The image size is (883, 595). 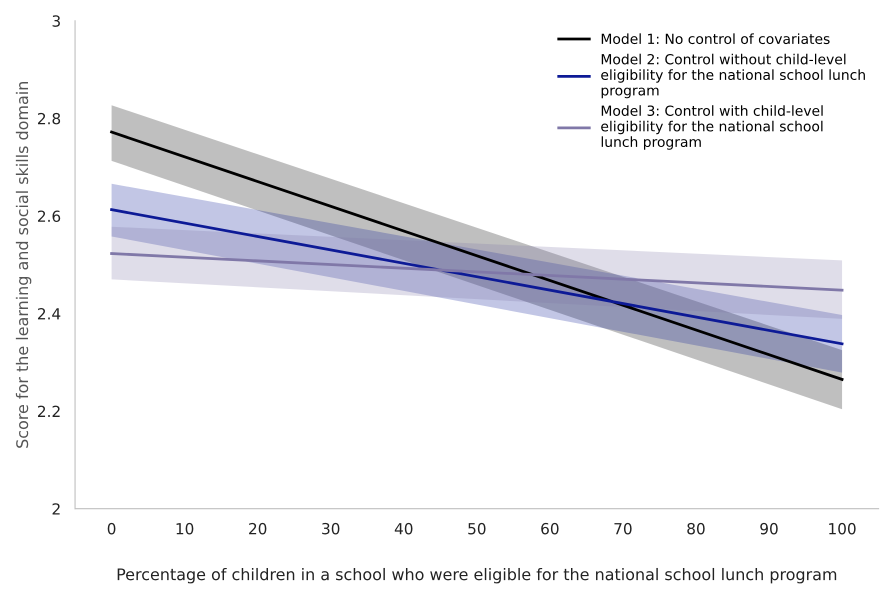 What do you see at coordinates (24, 265) in the screenshot?
I see `y-axis-title: Score for the learning and social skills domain` at bounding box center [24, 265].